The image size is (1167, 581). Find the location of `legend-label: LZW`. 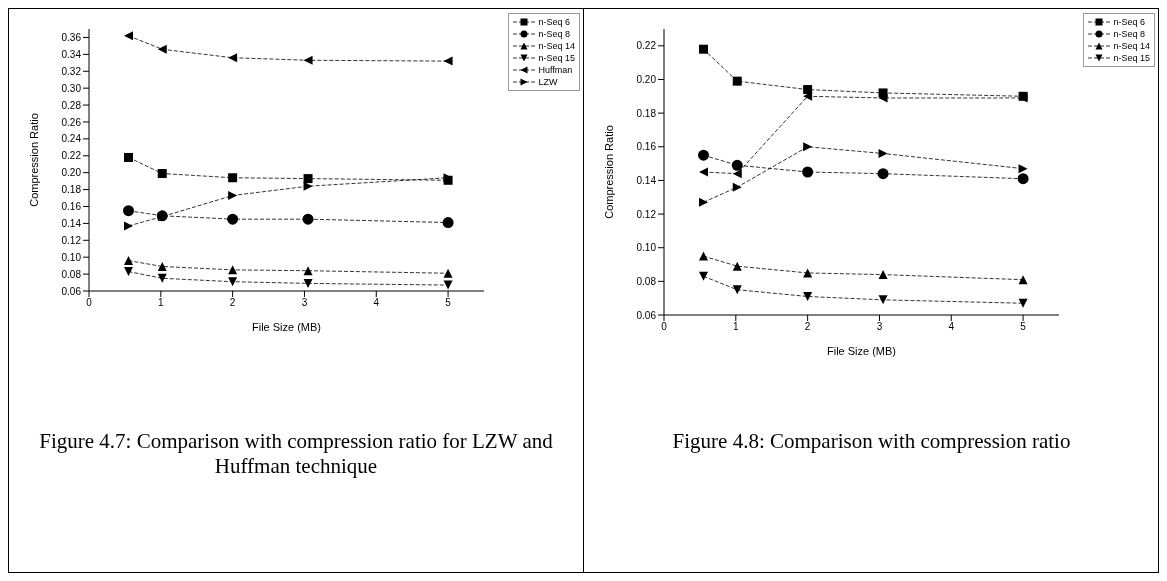

legend-label: LZW is located at coordinates (548, 82).